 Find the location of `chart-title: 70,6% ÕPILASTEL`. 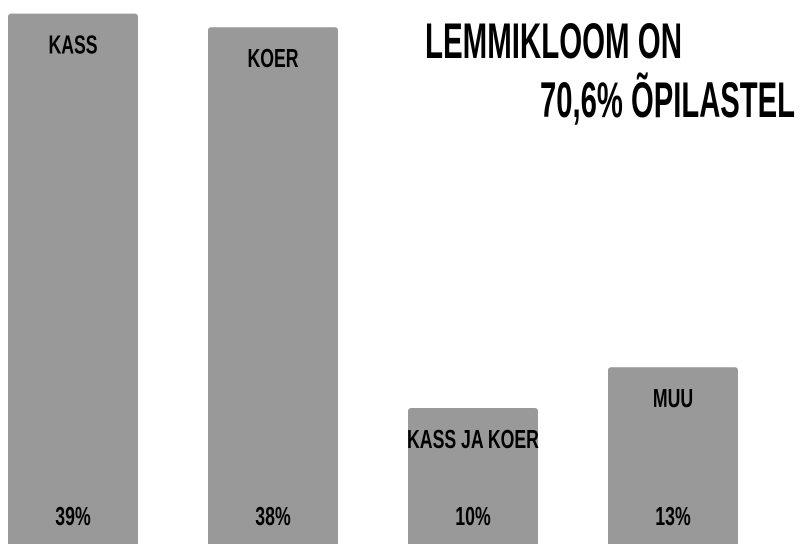

chart-title: 70,6% ÕPILASTEL is located at coordinates (667, 99).